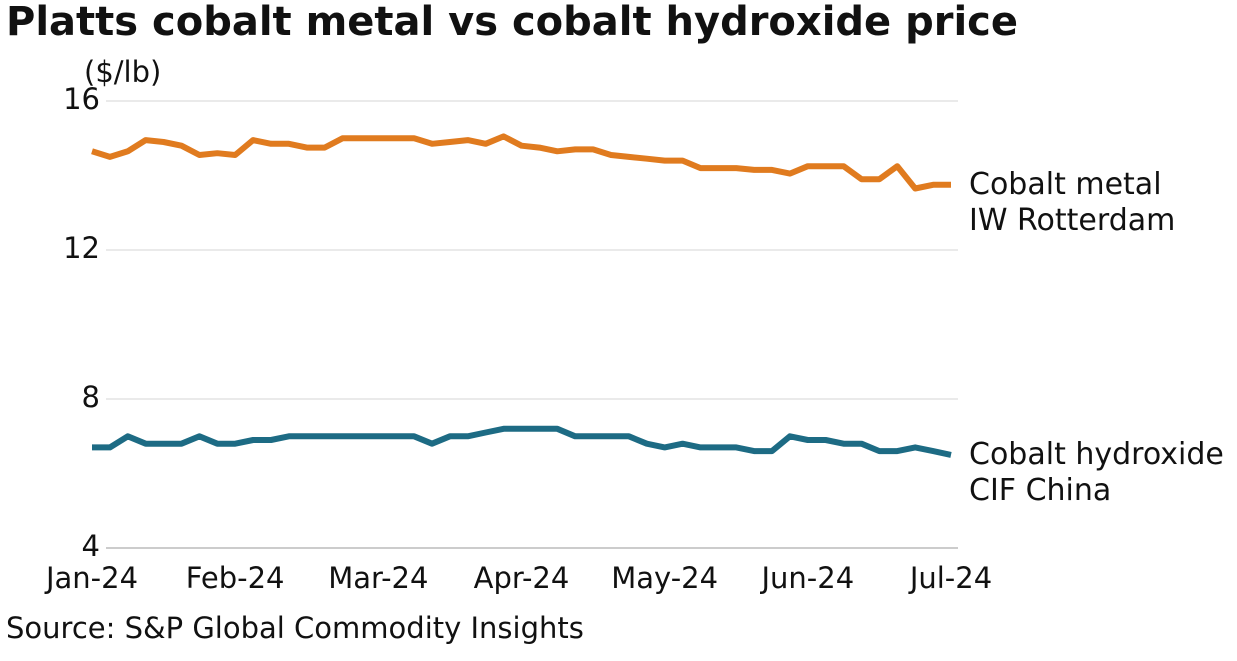 The width and height of the screenshot is (1237, 661). I want to click on x-tick-label: Jan-24, so click(91, 578).